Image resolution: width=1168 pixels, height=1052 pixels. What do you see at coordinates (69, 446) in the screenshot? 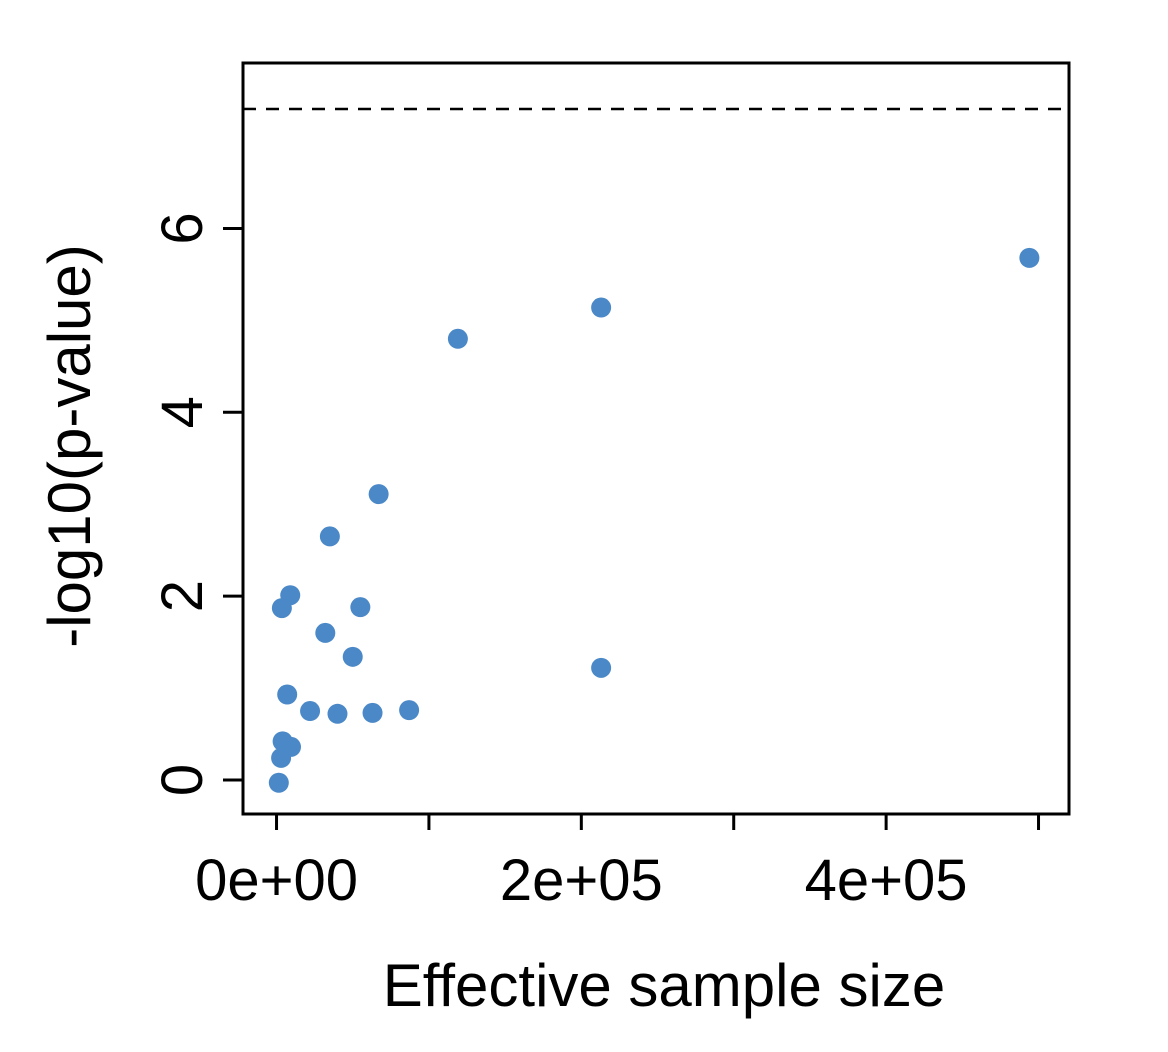
I see `y-axis-title: -log10(p-value)` at bounding box center [69, 446].